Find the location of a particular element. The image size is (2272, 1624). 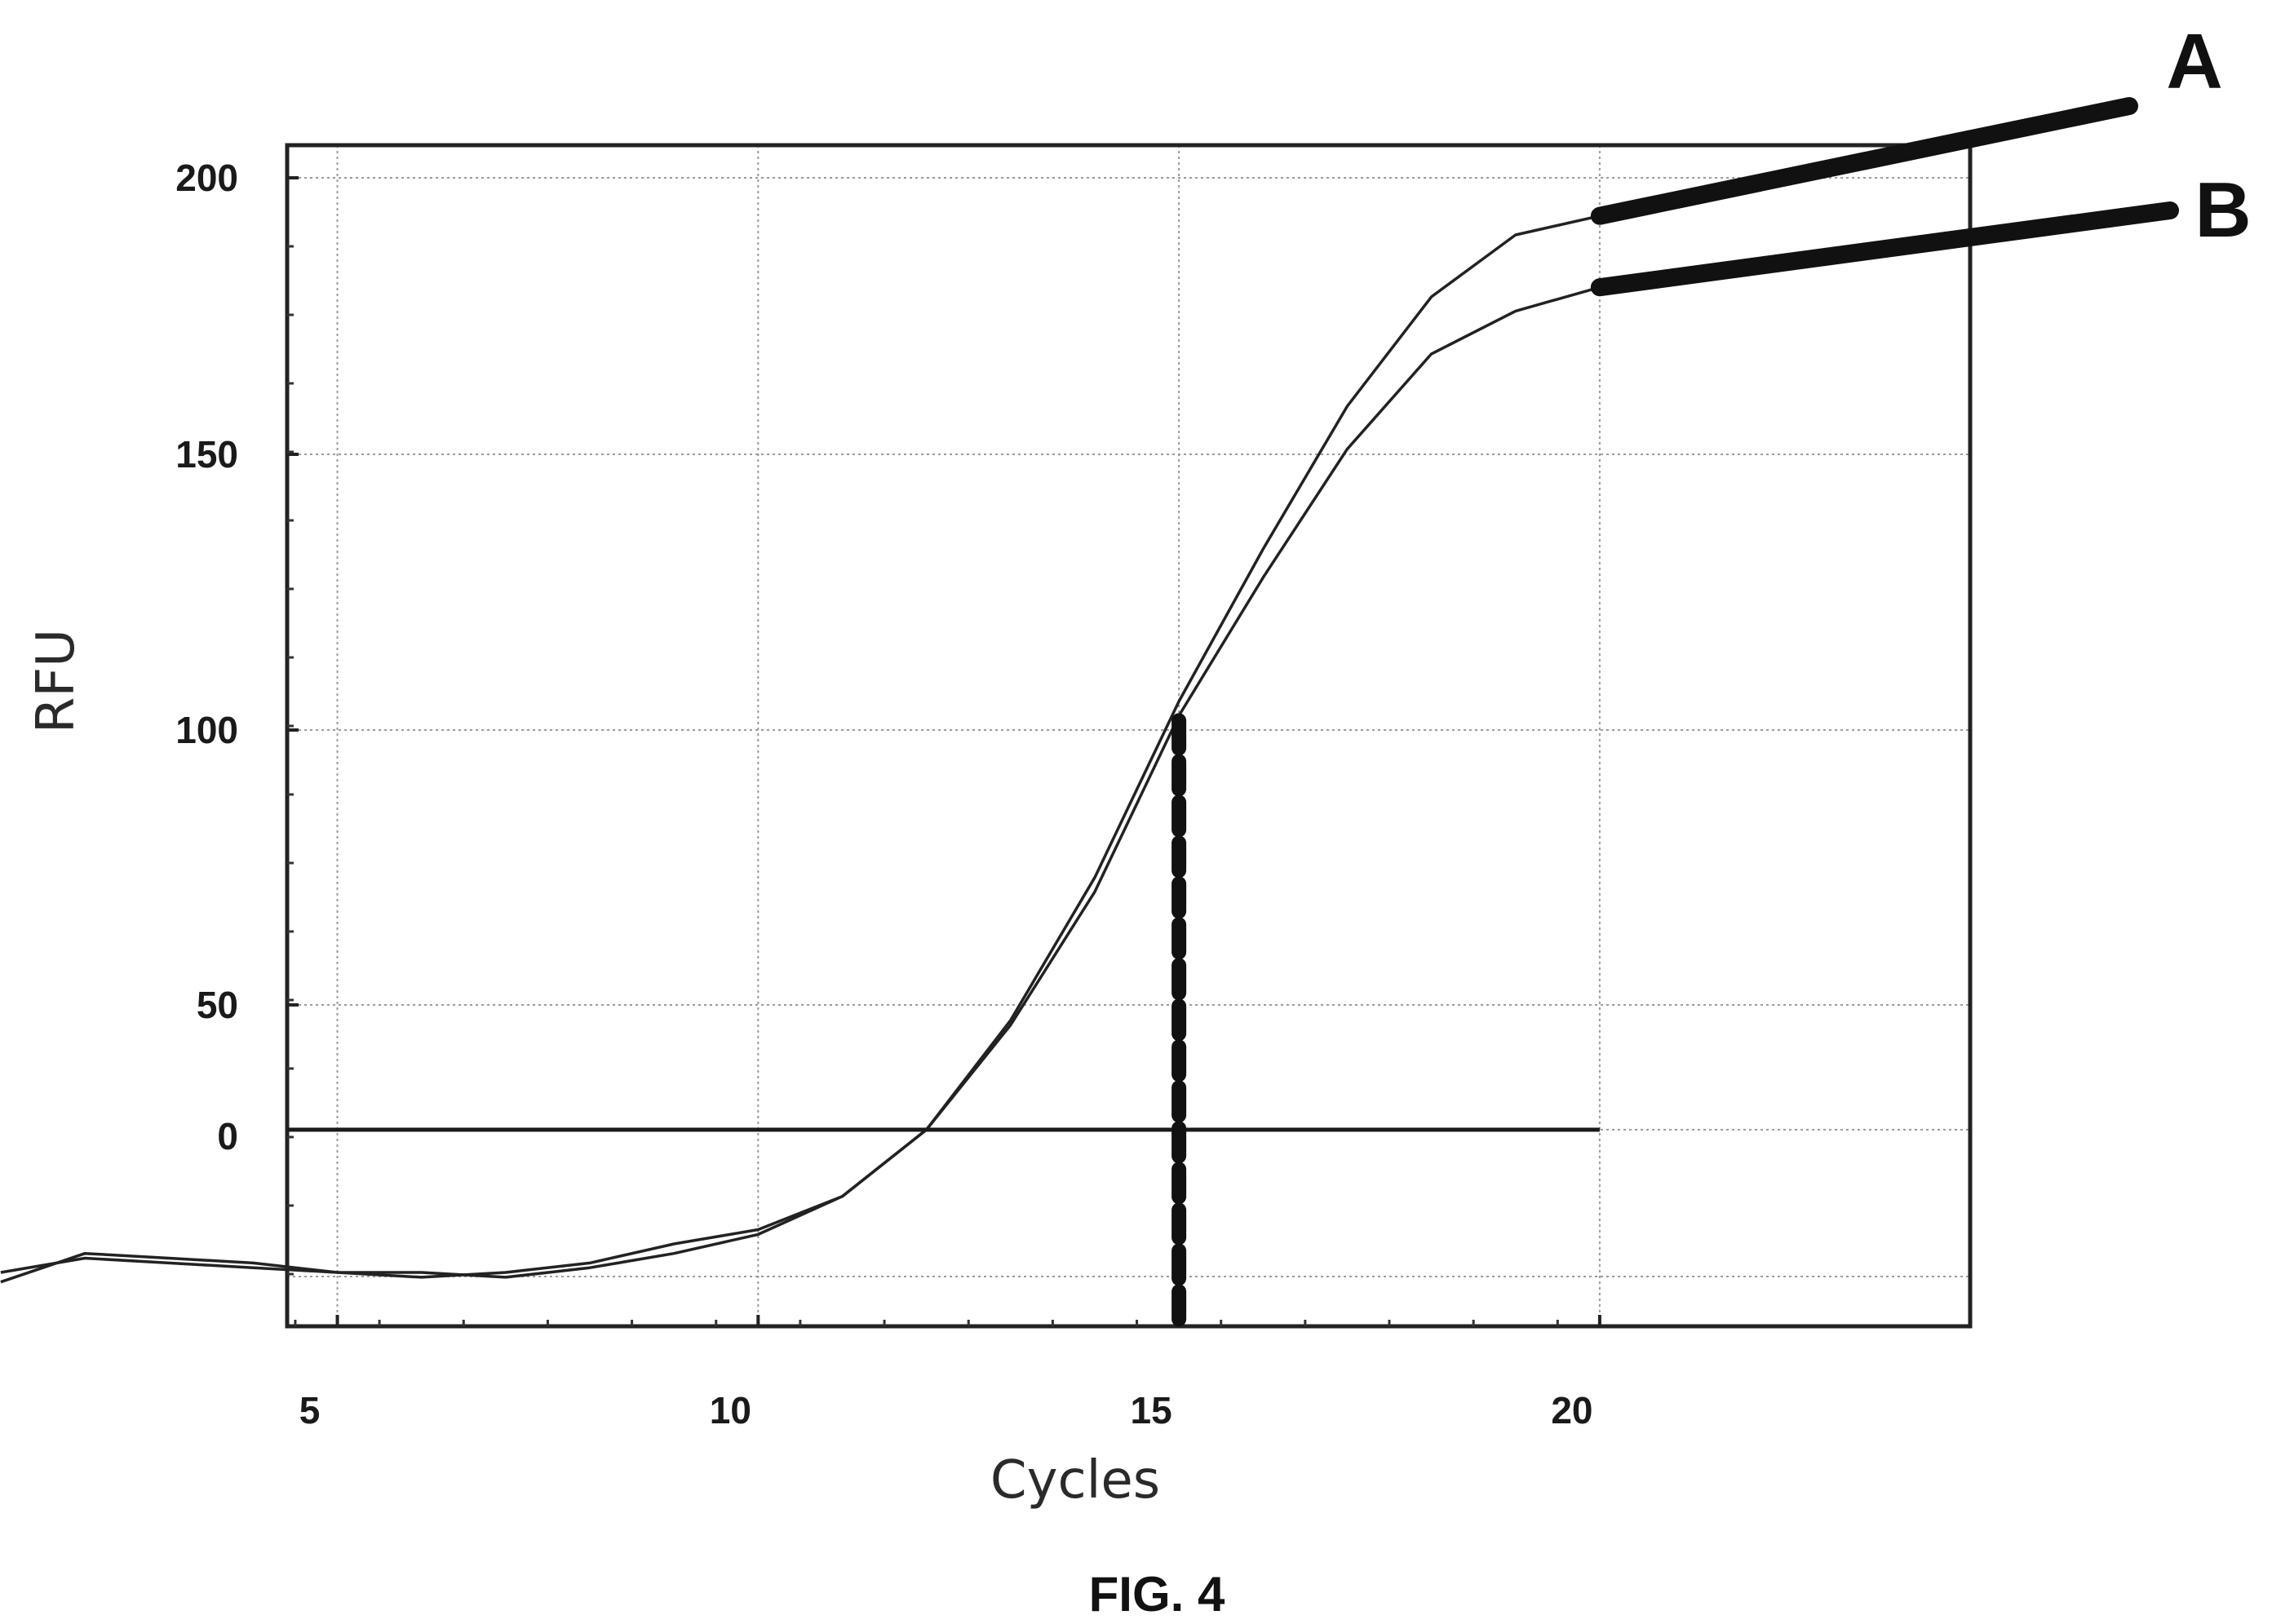

x-tick-label: 10 is located at coordinates (730, 1410).